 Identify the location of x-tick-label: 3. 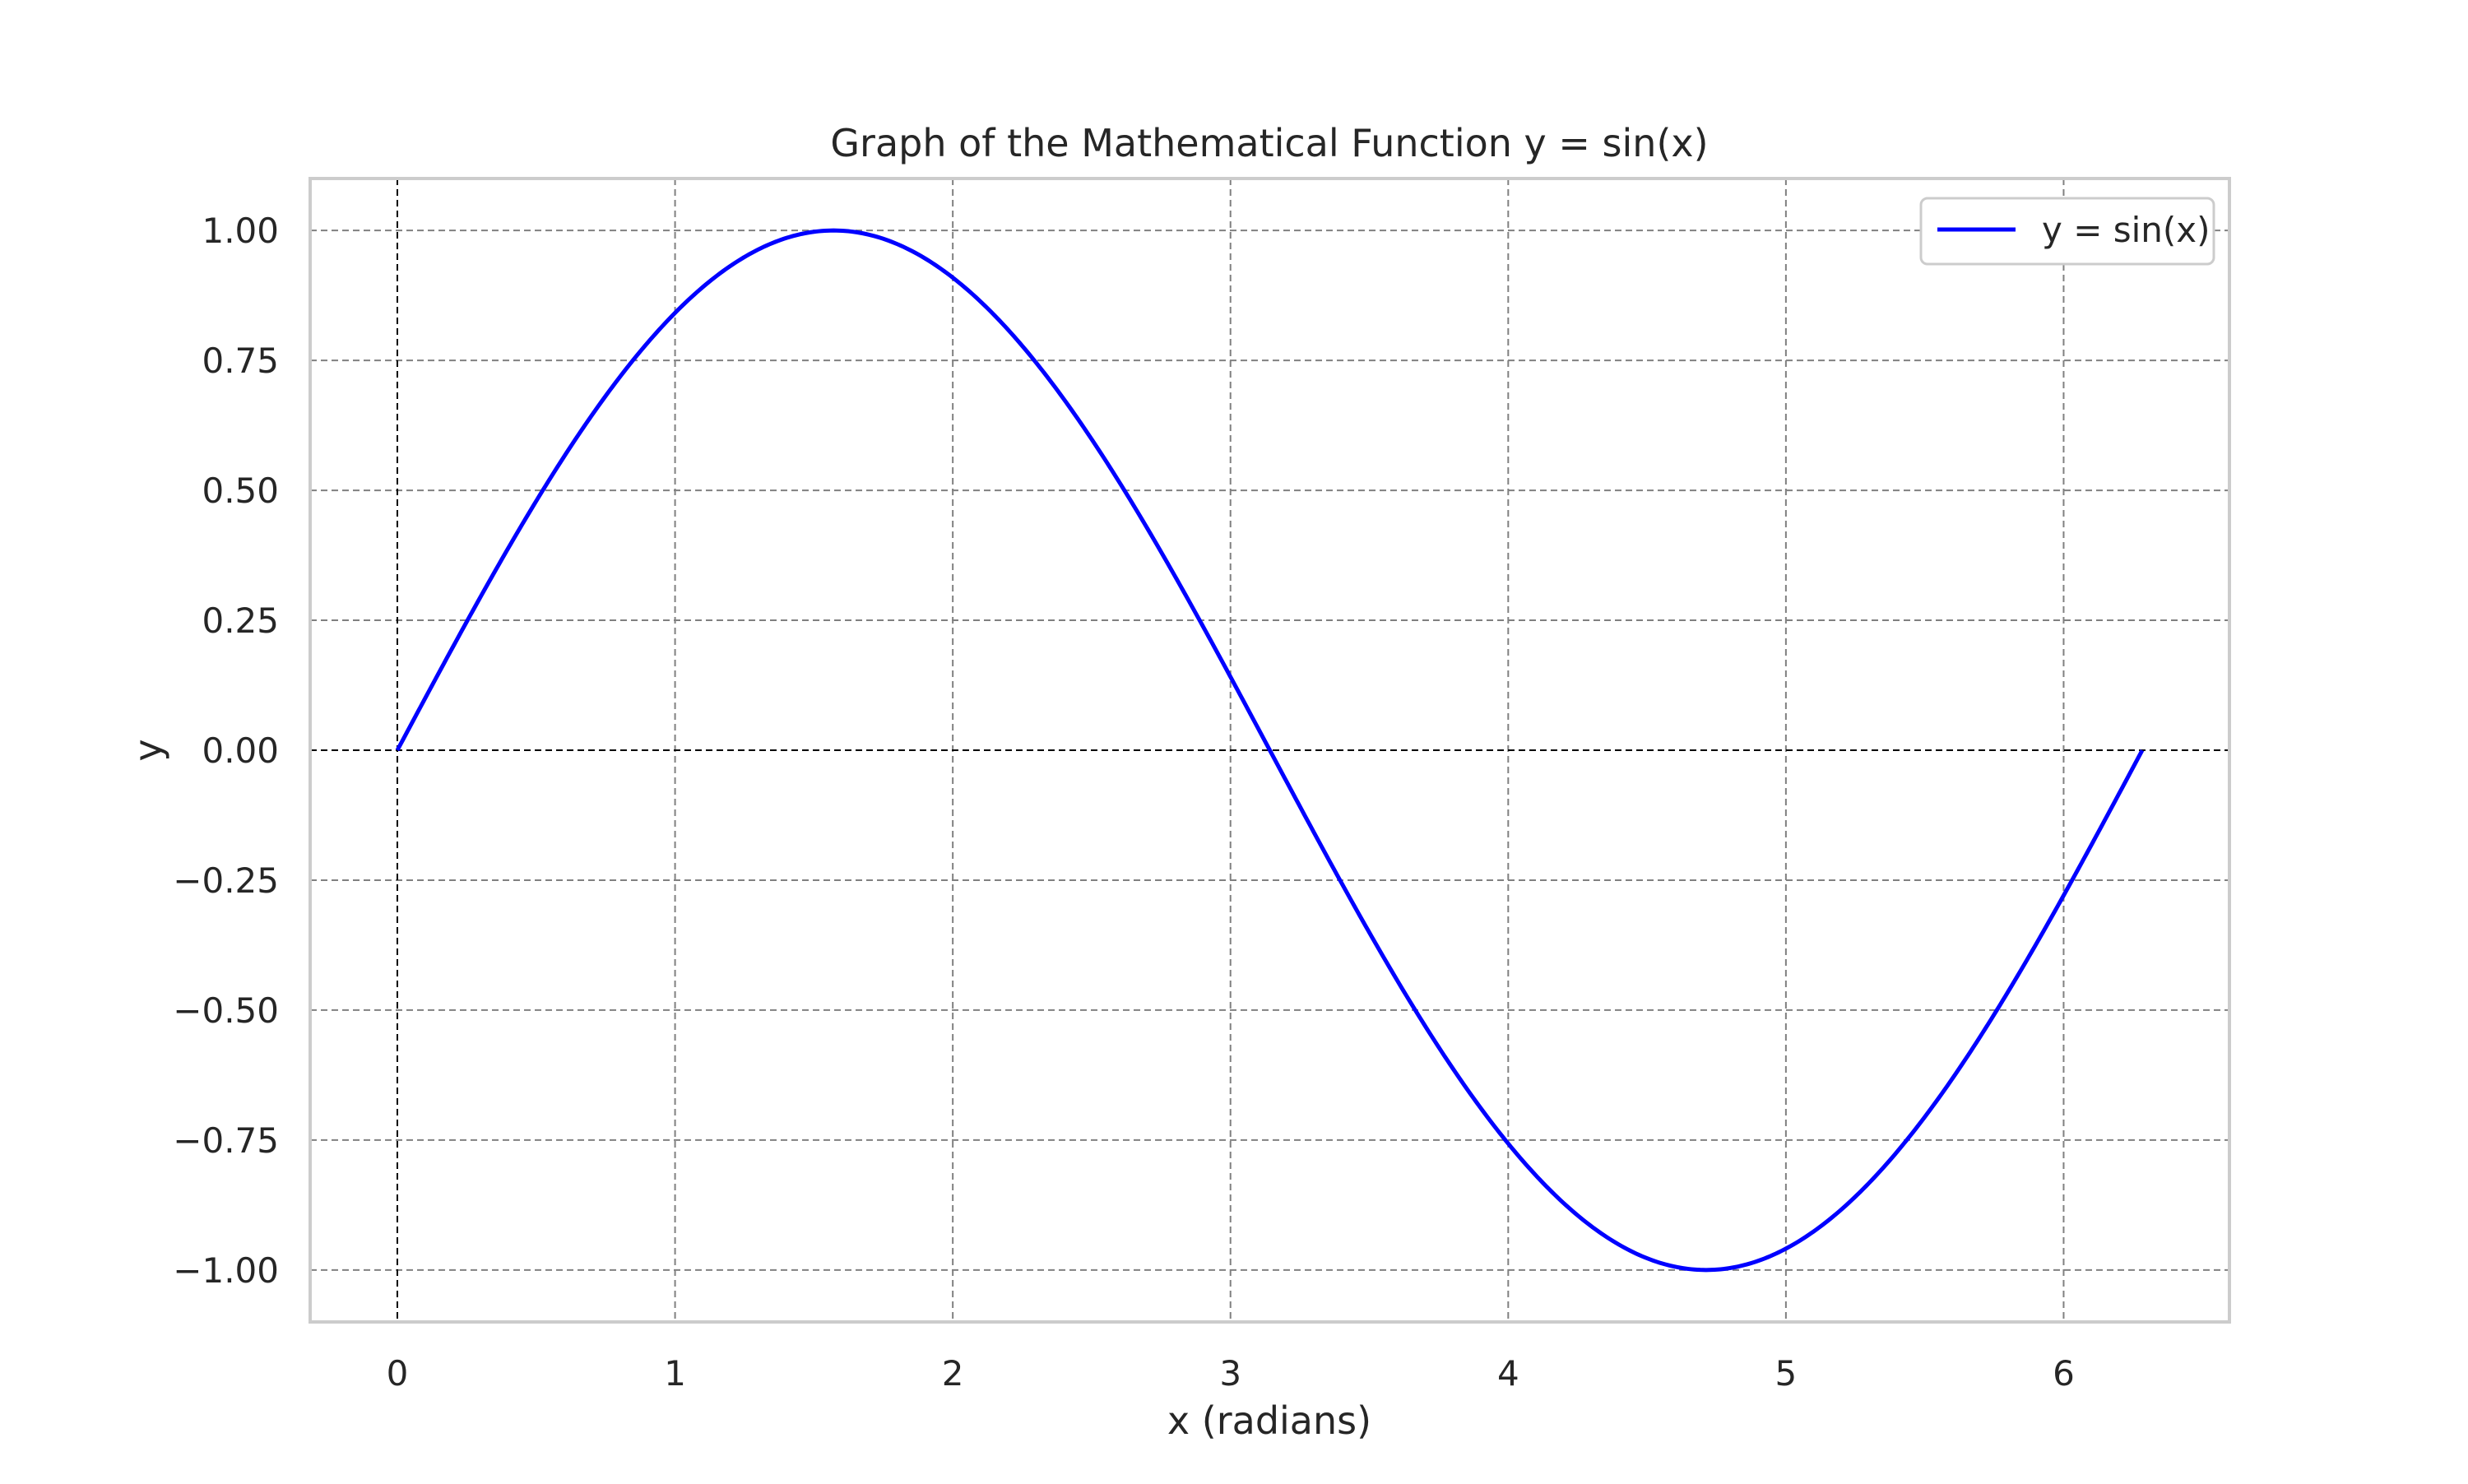
(1230, 1373).